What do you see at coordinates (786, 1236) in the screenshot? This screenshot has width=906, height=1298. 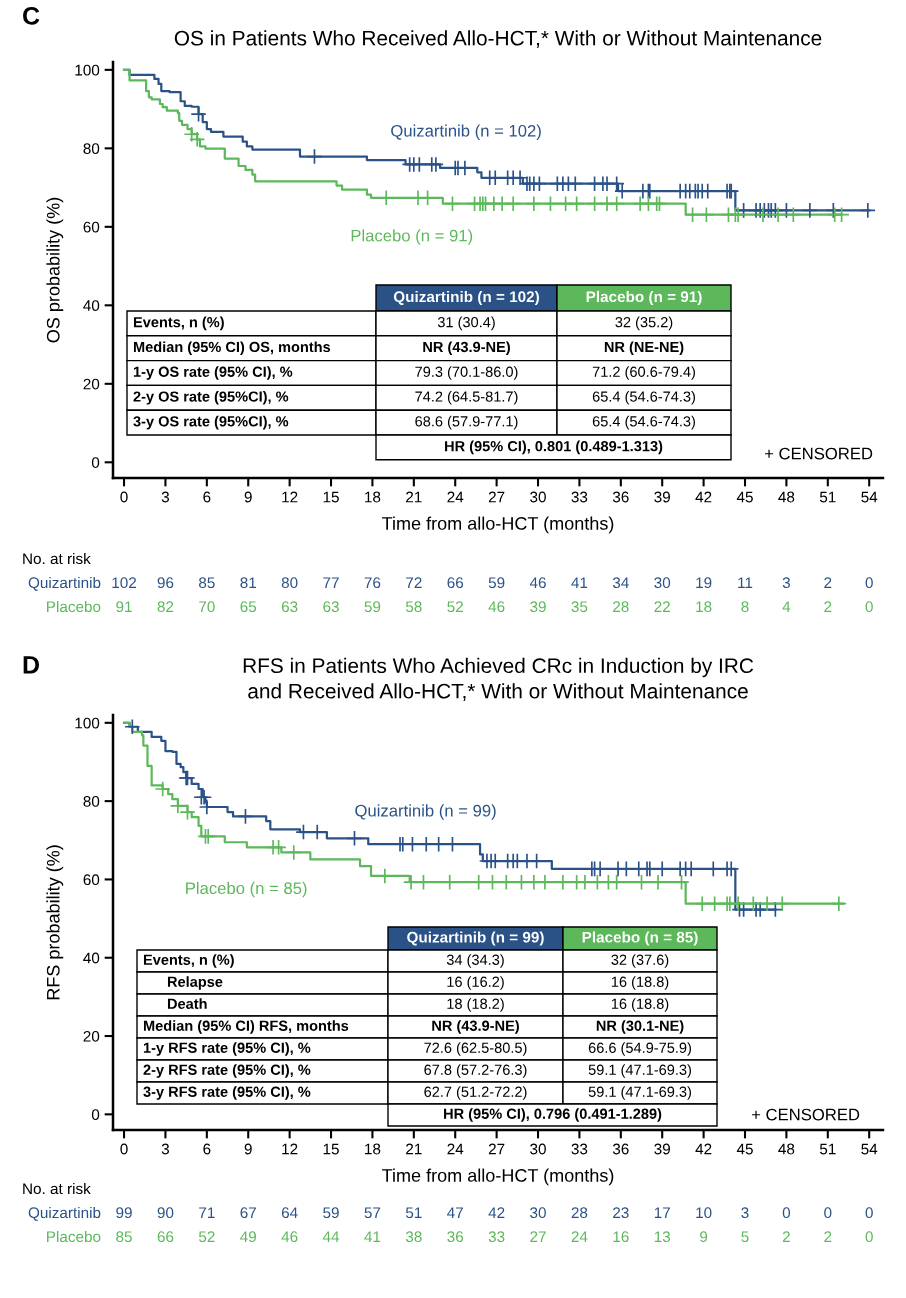 I see `text: 2` at bounding box center [786, 1236].